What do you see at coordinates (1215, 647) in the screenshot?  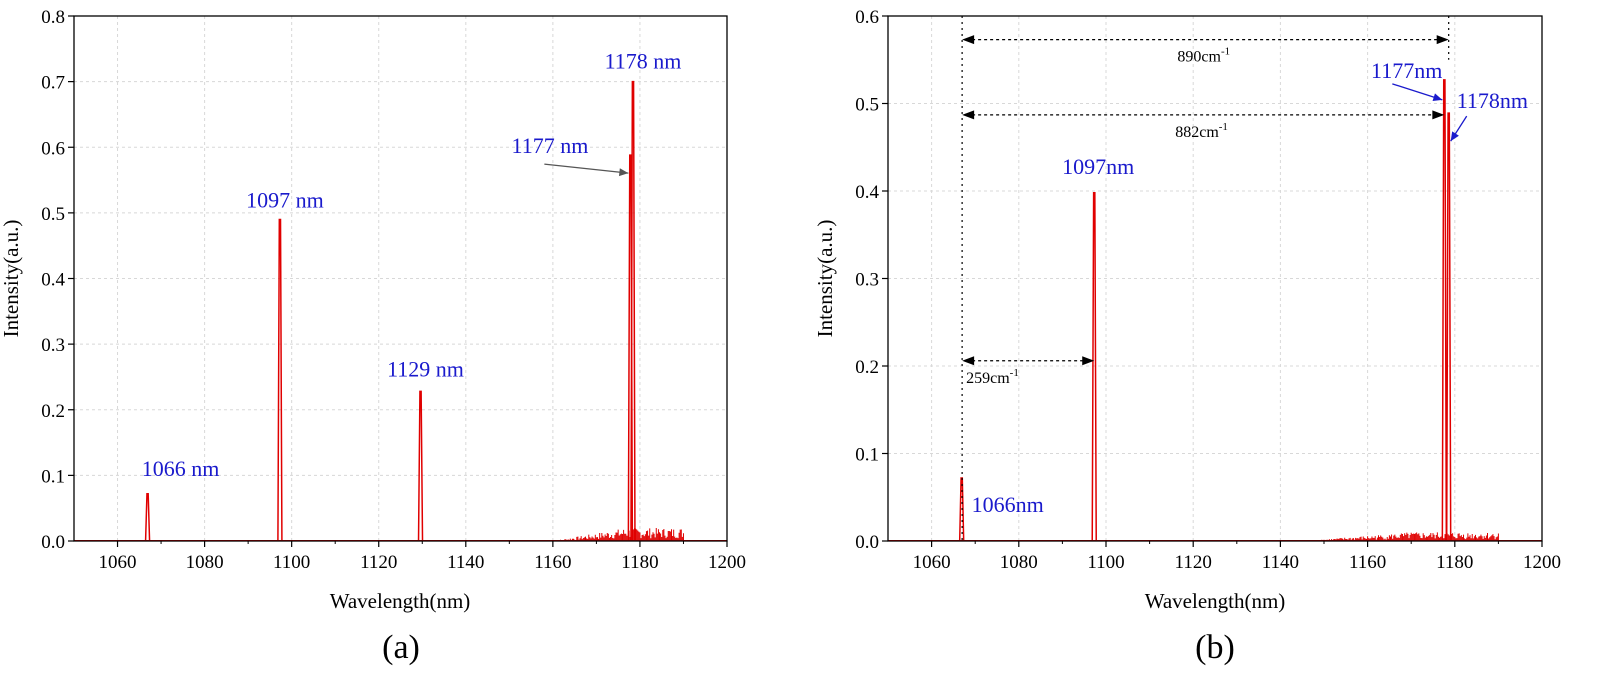 I see `chart-b-panel-label: (b)` at bounding box center [1215, 647].